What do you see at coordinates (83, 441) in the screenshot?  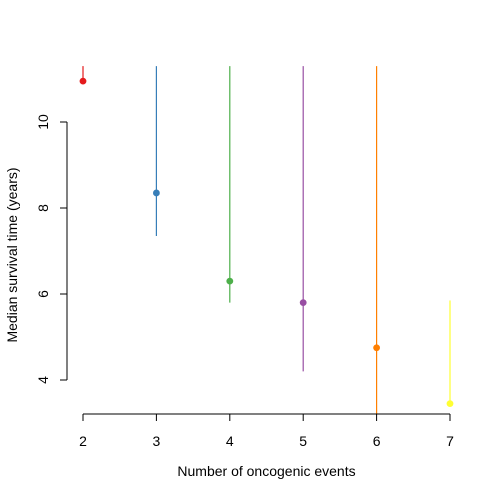 I see `x-tick-label: 2` at bounding box center [83, 441].